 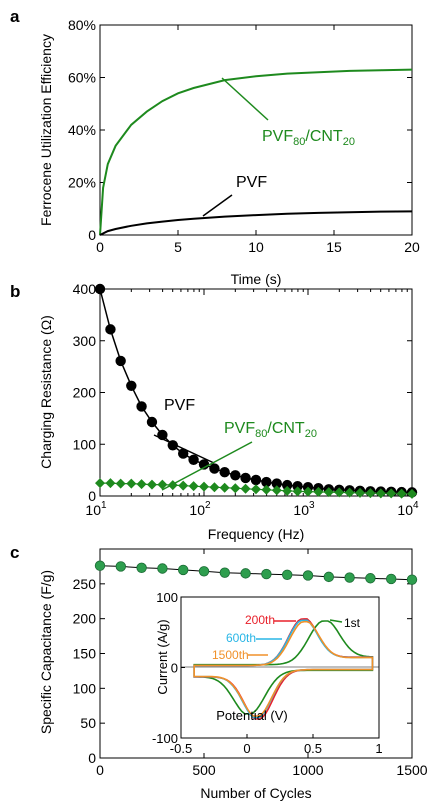 What do you see at coordinates (85, 654) in the screenshot?
I see `chart-c-ytick-label: 150` at bounding box center [85, 654].